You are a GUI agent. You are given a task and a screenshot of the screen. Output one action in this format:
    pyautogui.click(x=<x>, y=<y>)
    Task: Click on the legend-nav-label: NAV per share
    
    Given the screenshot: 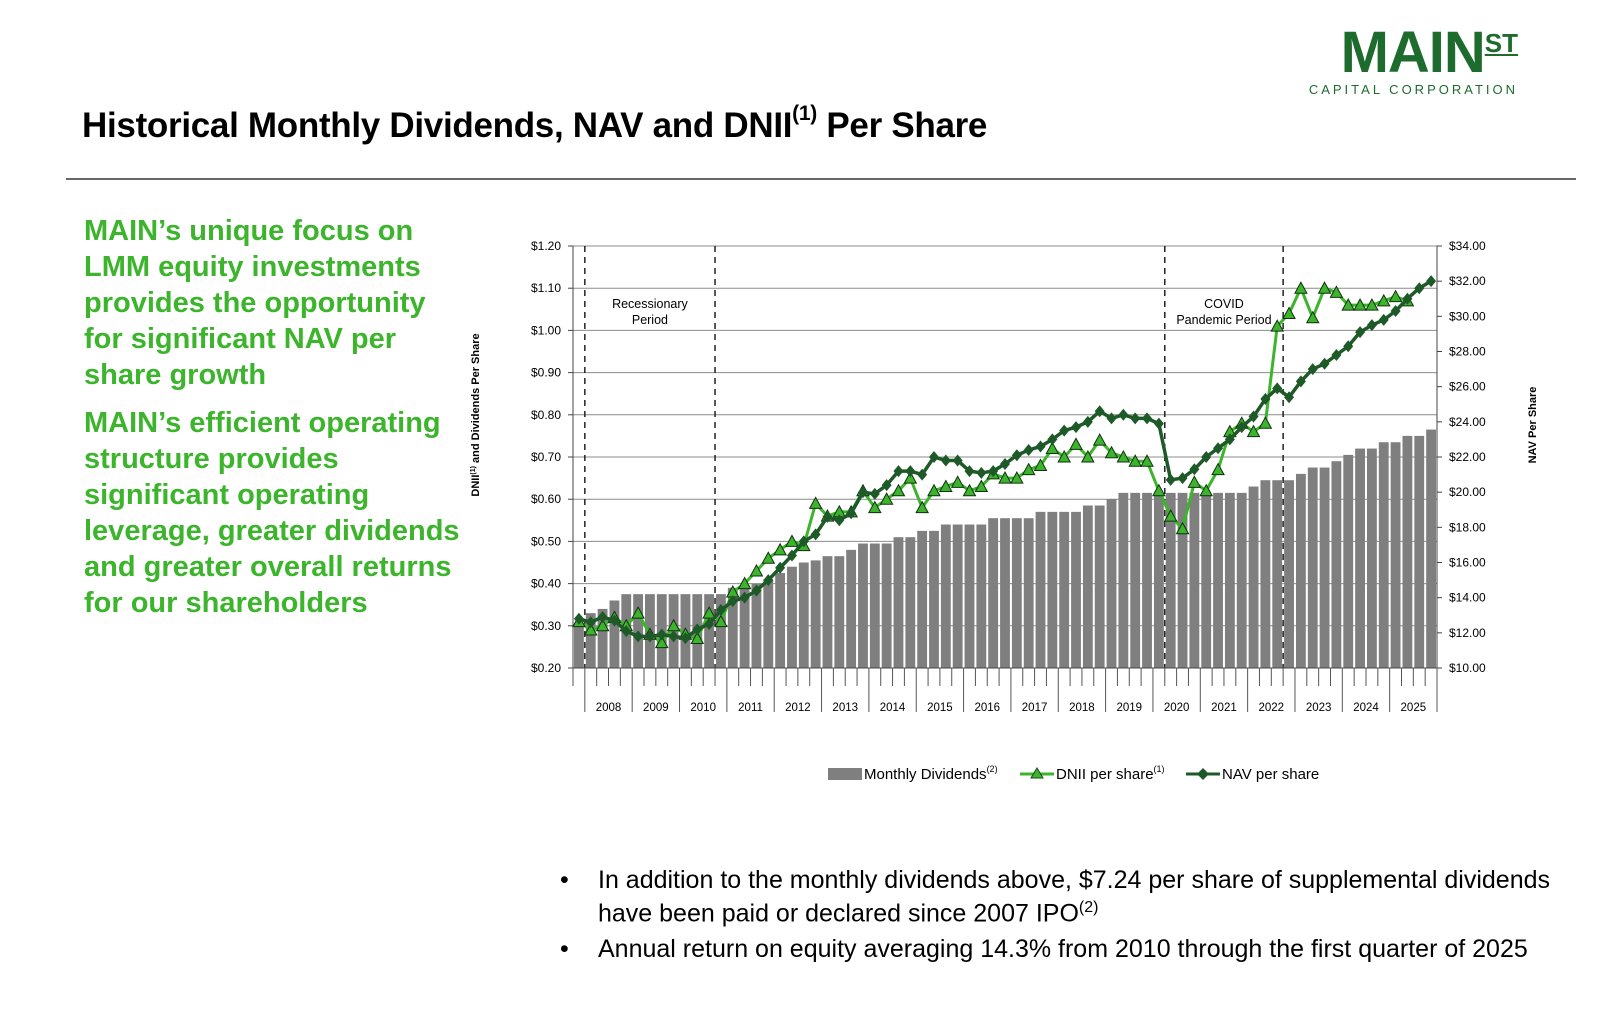 What is the action you would take?
    pyautogui.click(x=1270, y=774)
    